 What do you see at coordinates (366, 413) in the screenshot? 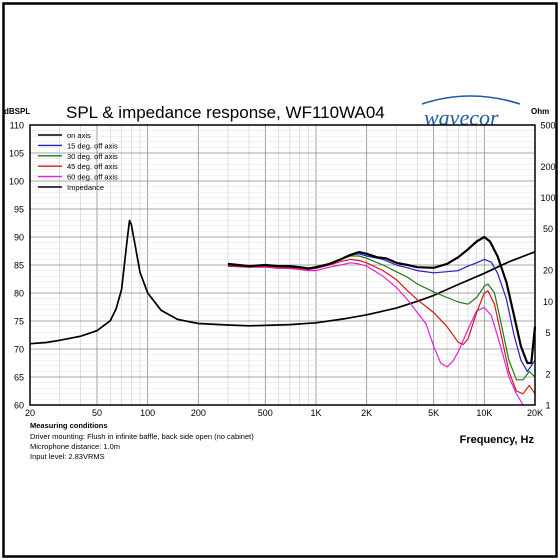
I see `x-tick-label: 2K` at bounding box center [366, 413].